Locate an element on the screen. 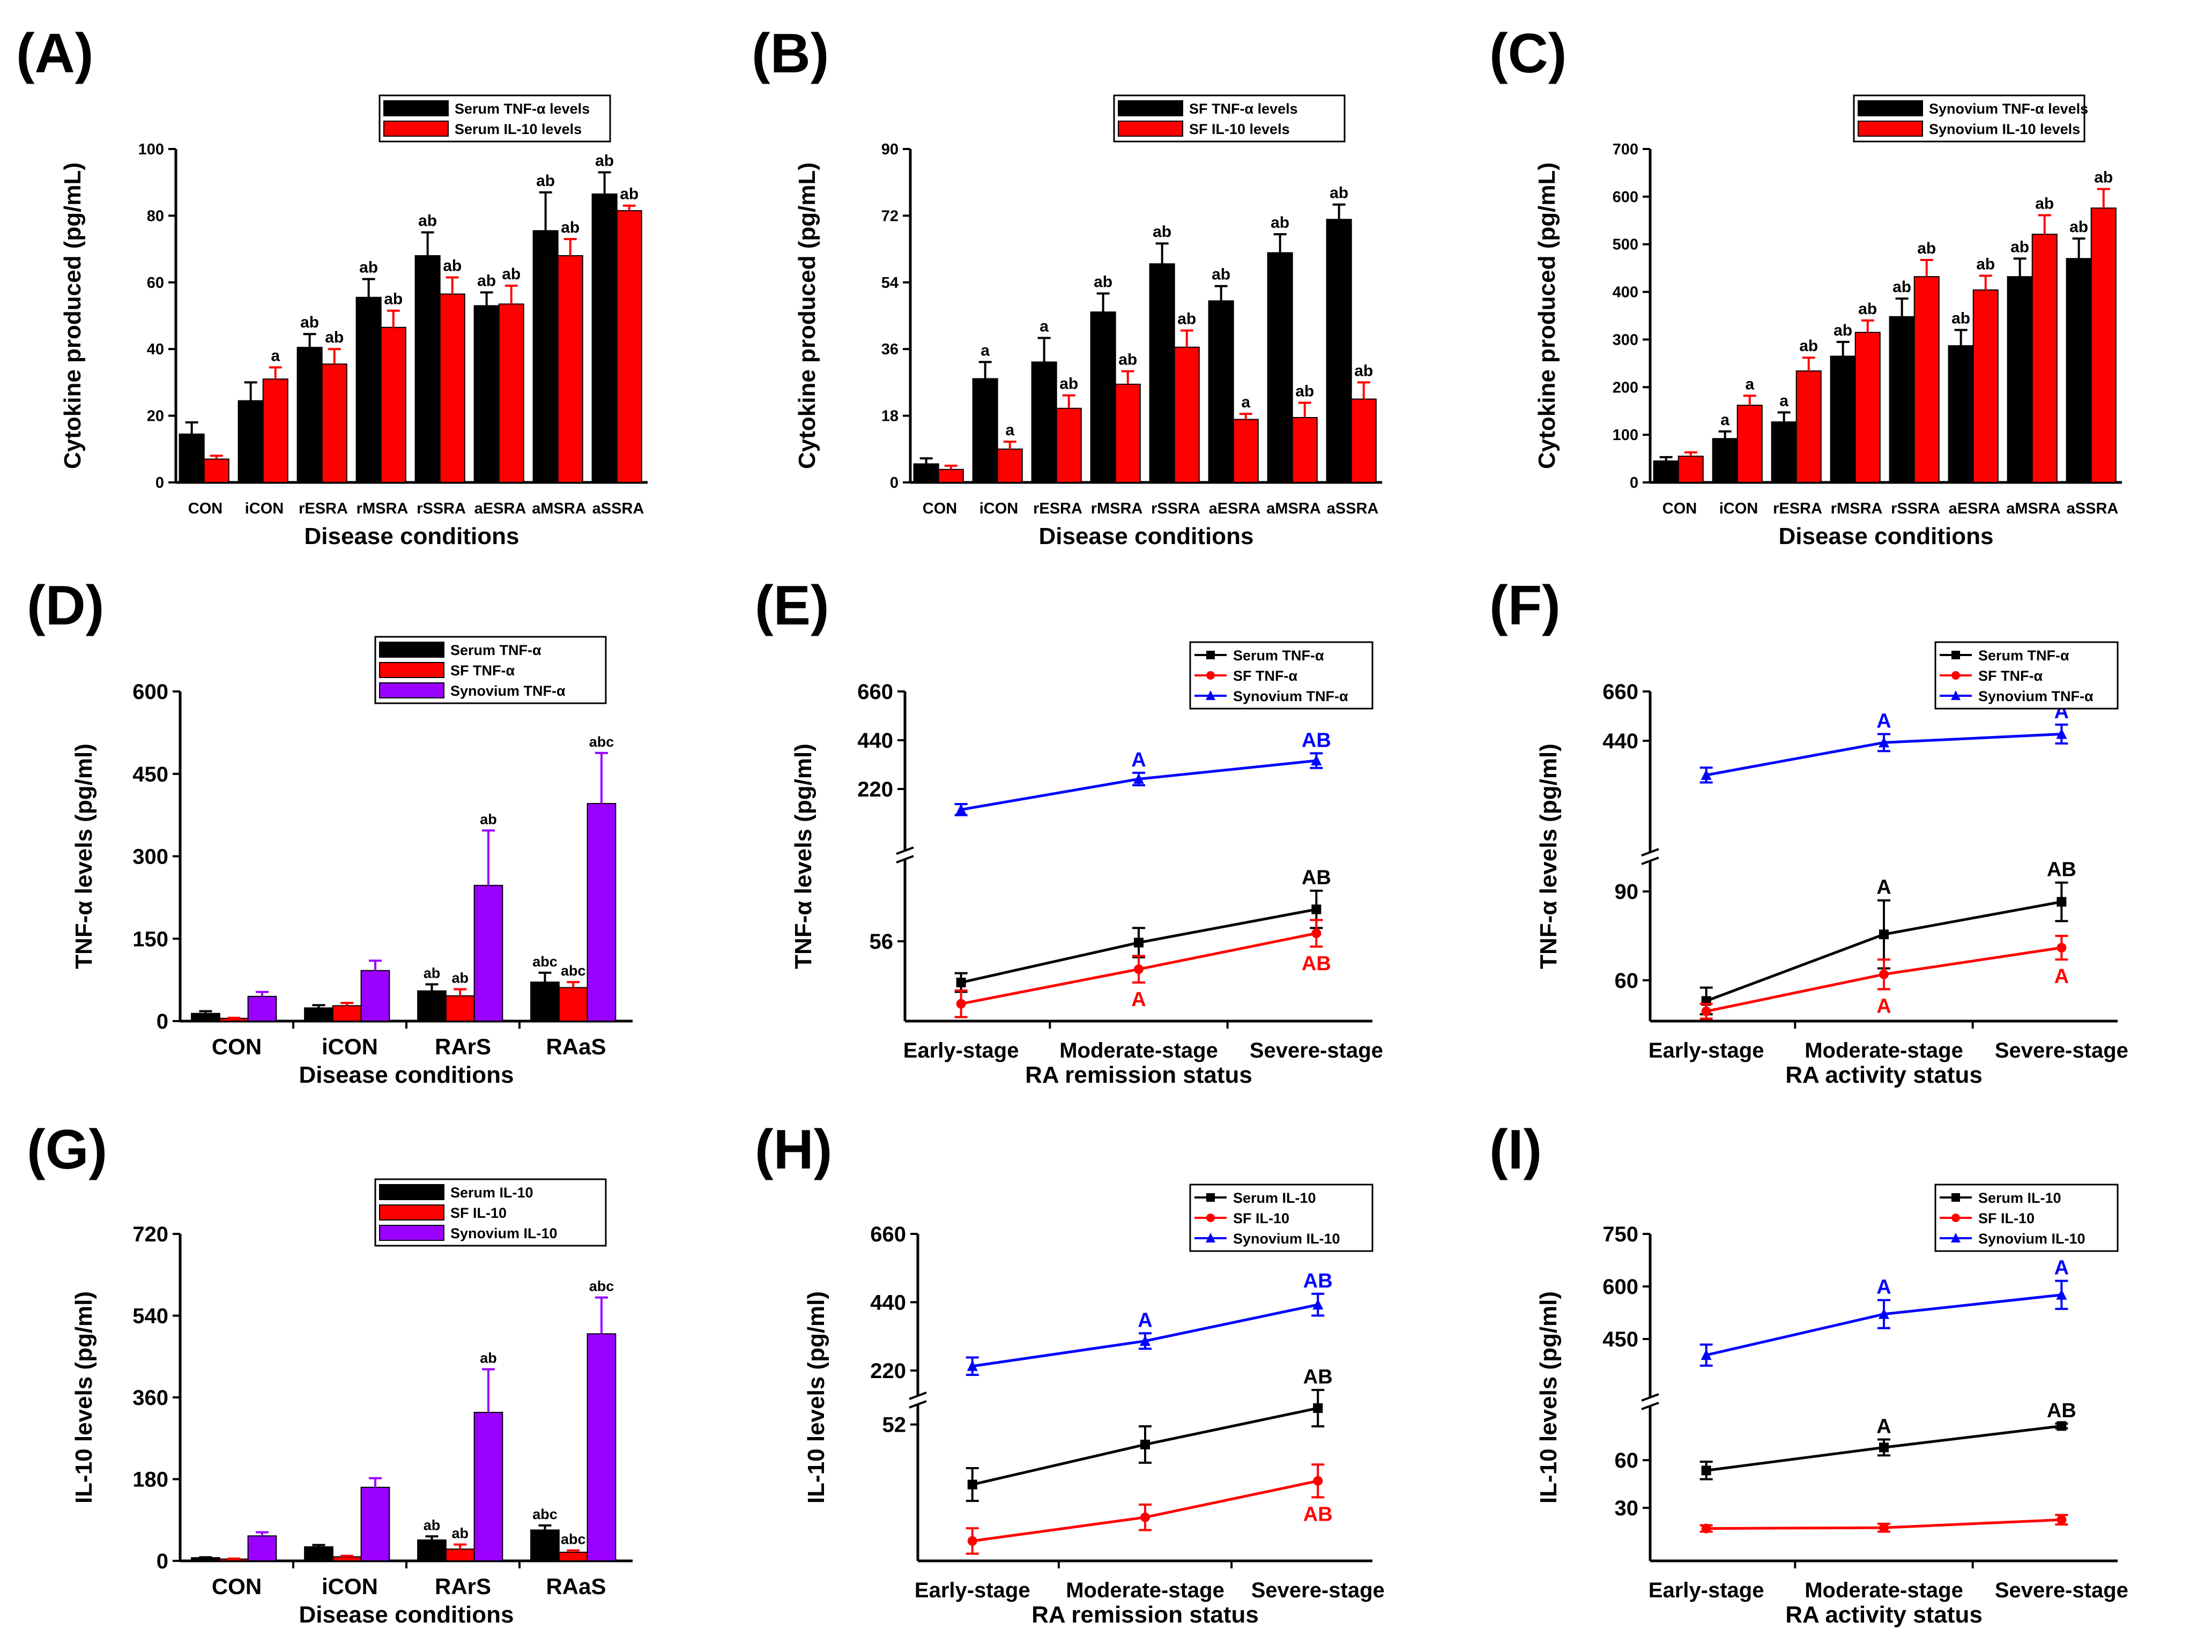  significance-label: abc is located at coordinates (601, 742).